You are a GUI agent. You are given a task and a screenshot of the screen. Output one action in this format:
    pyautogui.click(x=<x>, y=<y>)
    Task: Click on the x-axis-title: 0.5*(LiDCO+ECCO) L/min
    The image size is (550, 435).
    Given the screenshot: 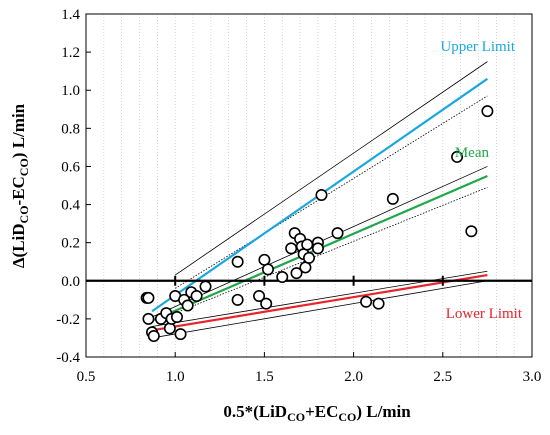 What is the action you would take?
    pyautogui.click(x=317, y=413)
    